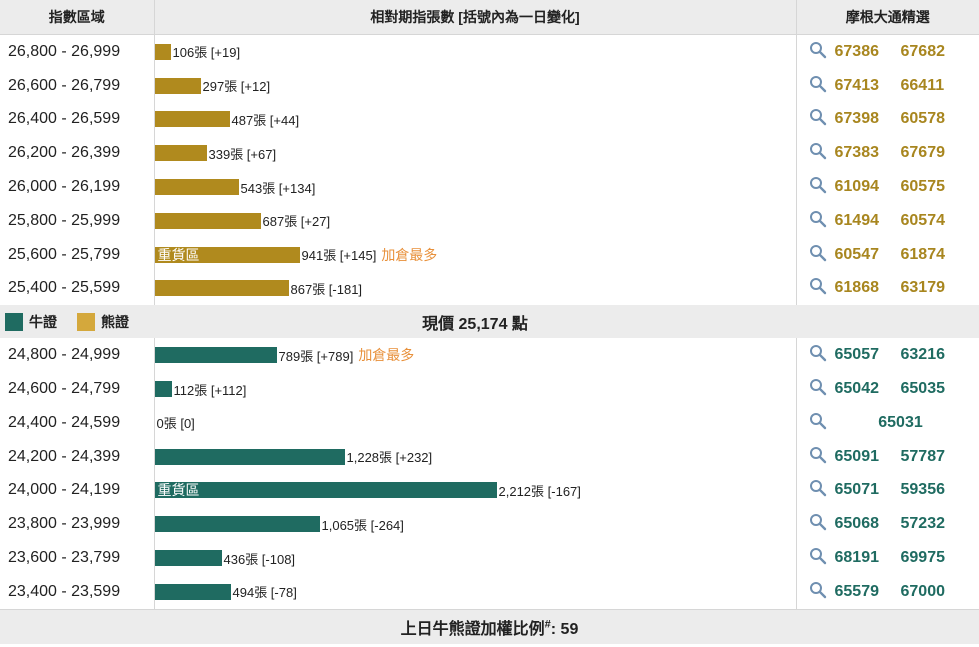 This screenshot has width=979, height=647. Describe the element at coordinates (857, 51) in the screenshot. I see `warrant-code-link: 67386` at that location.